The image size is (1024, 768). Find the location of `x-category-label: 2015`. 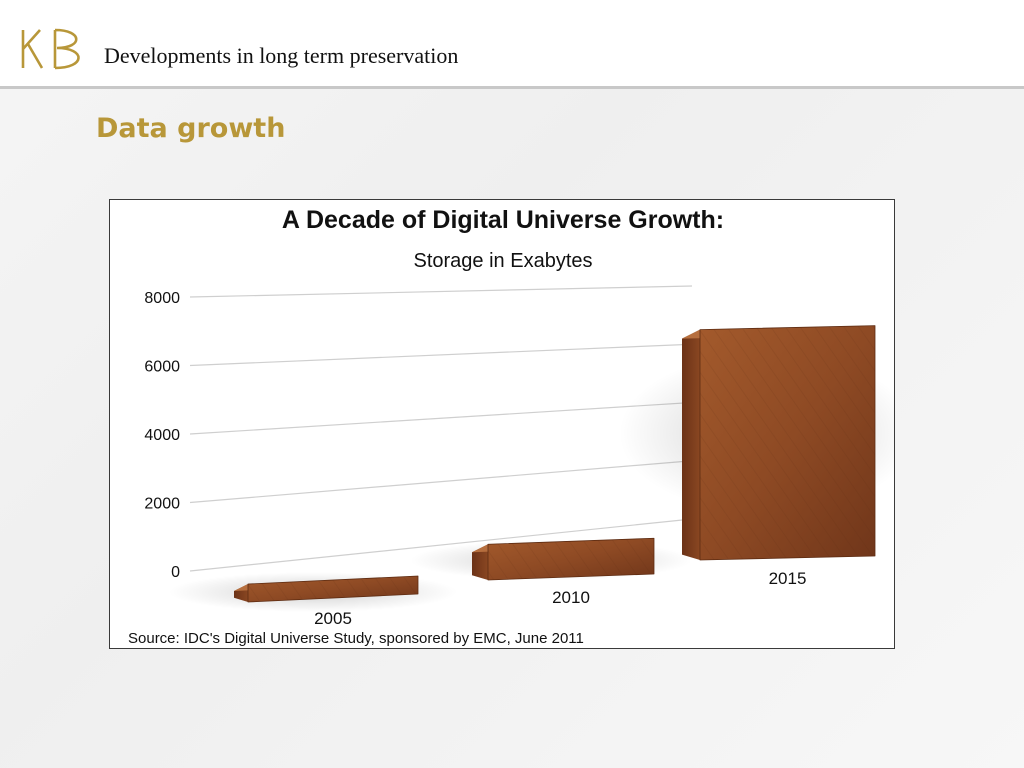

x-category-label: 2015 is located at coordinates (788, 578).